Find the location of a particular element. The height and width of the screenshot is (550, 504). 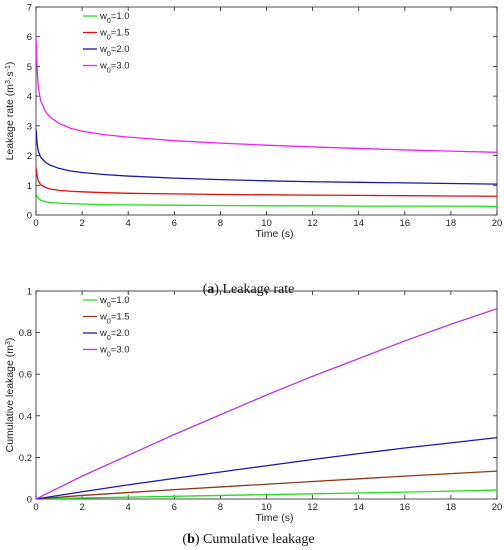

caption-letter: a is located at coordinates (210, 289).